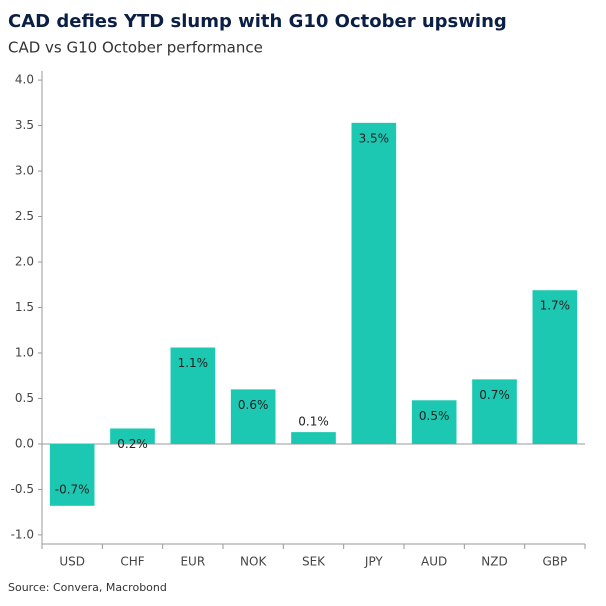 This screenshot has height=606, width=606. Describe the element at coordinates (374, 562) in the screenshot. I see `x-tick-label: JPY` at that location.